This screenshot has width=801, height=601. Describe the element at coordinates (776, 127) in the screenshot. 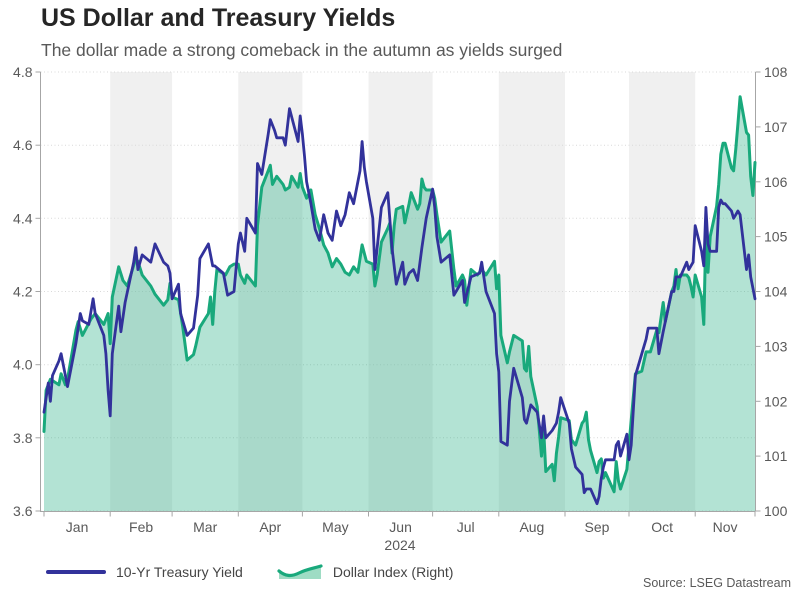

I see `right-axis-tick-label: 107` at that location.